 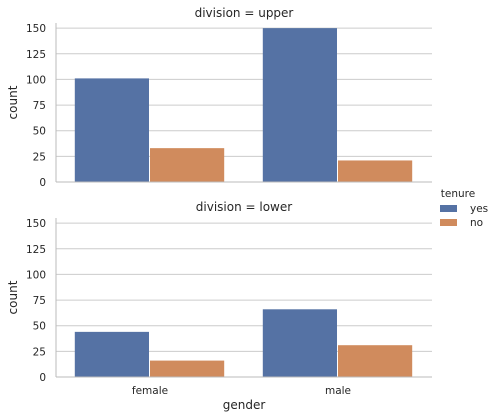 I want to click on x-tick-label-female: female, so click(x=150, y=391).